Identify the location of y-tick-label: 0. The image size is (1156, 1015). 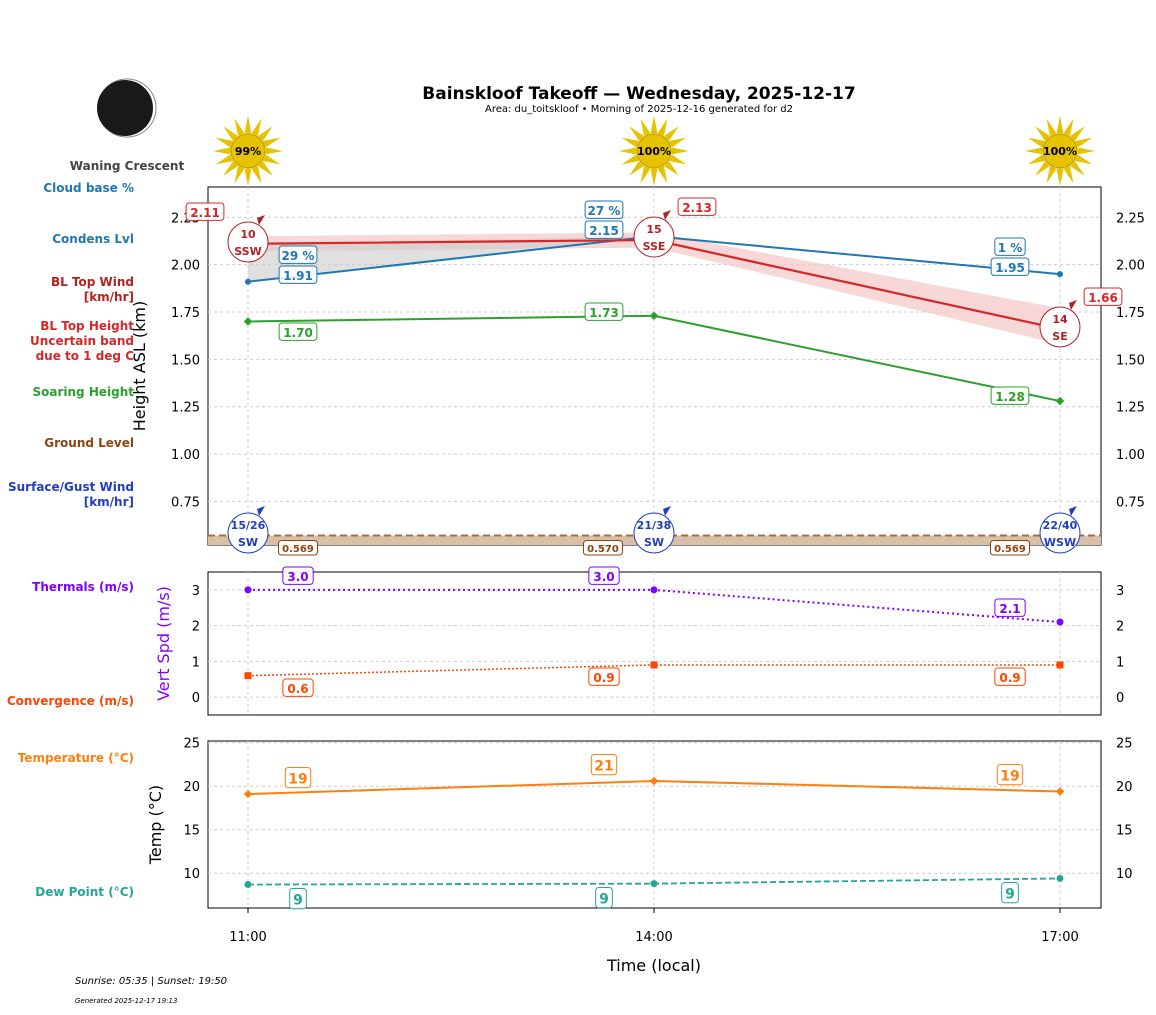
(196, 698).